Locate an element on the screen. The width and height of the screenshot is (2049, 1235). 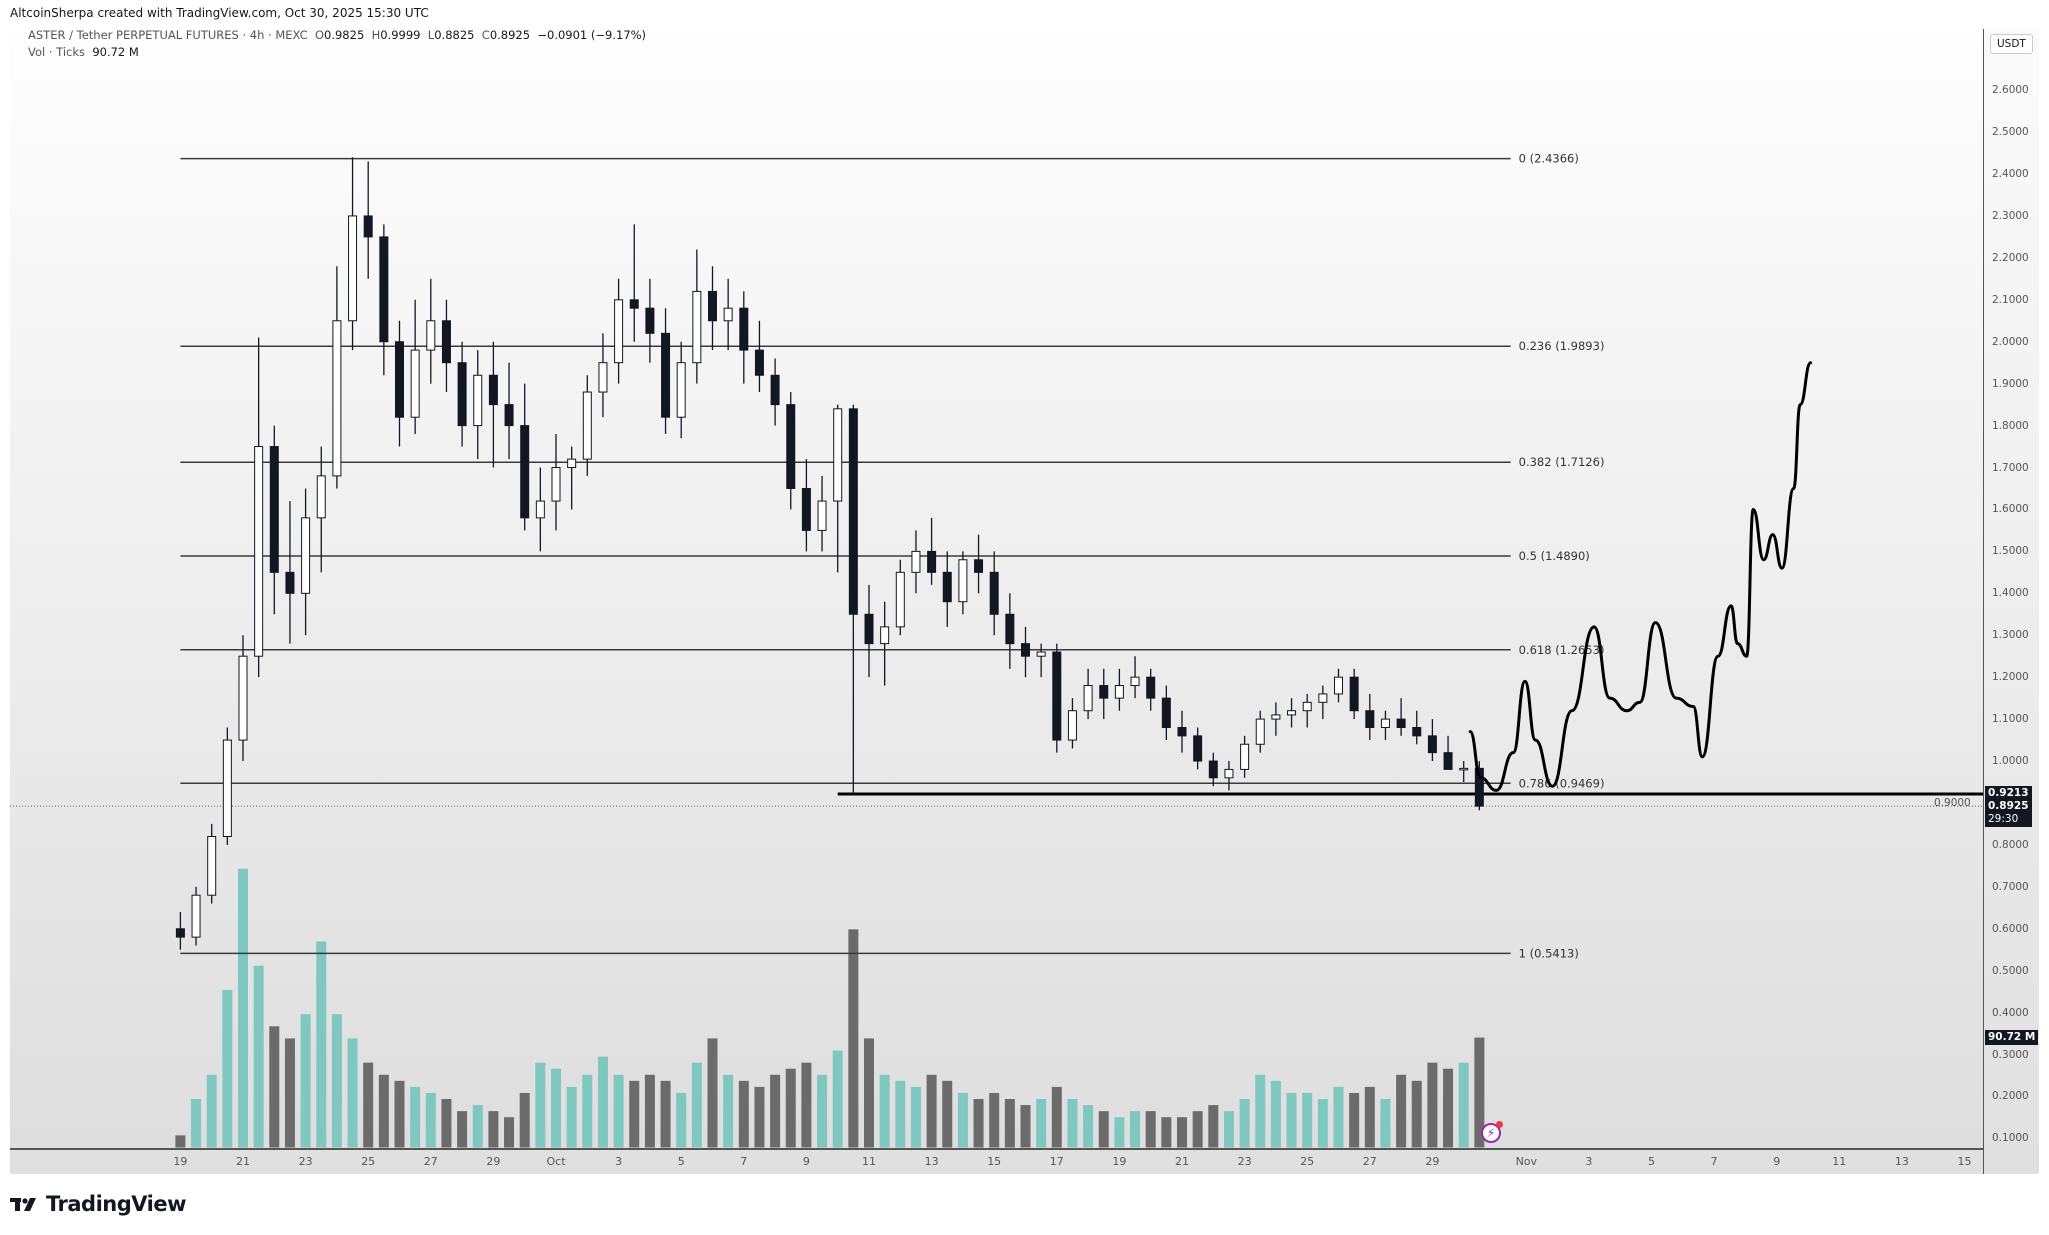
tradingview-logo-icon is located at coordinates (23, 1204).